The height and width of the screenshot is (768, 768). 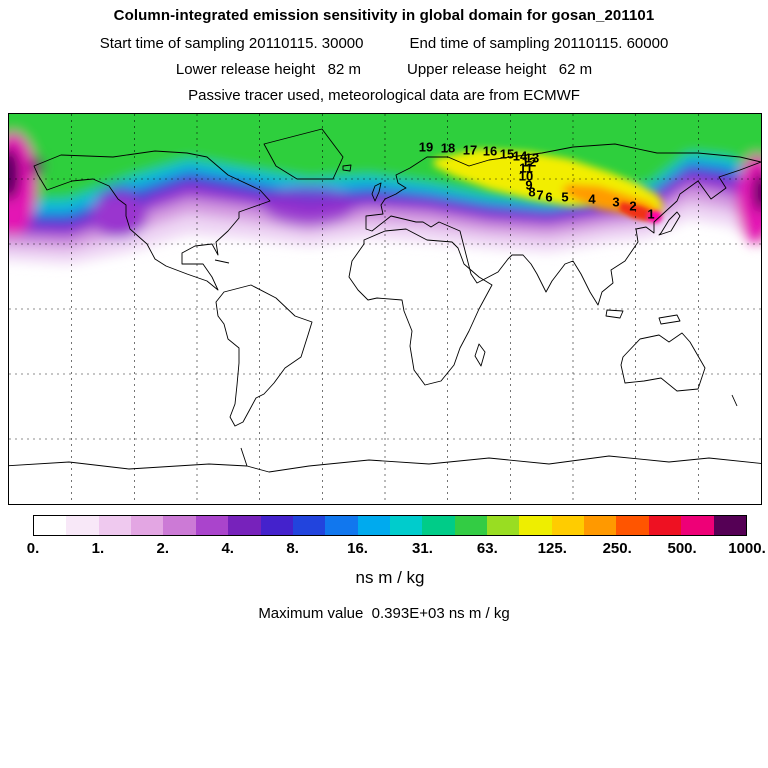 What do you see at coordinates (633, 206) in the screenshot?
I see `trajectory-day-label: 2` at bounding box center [633, 206].